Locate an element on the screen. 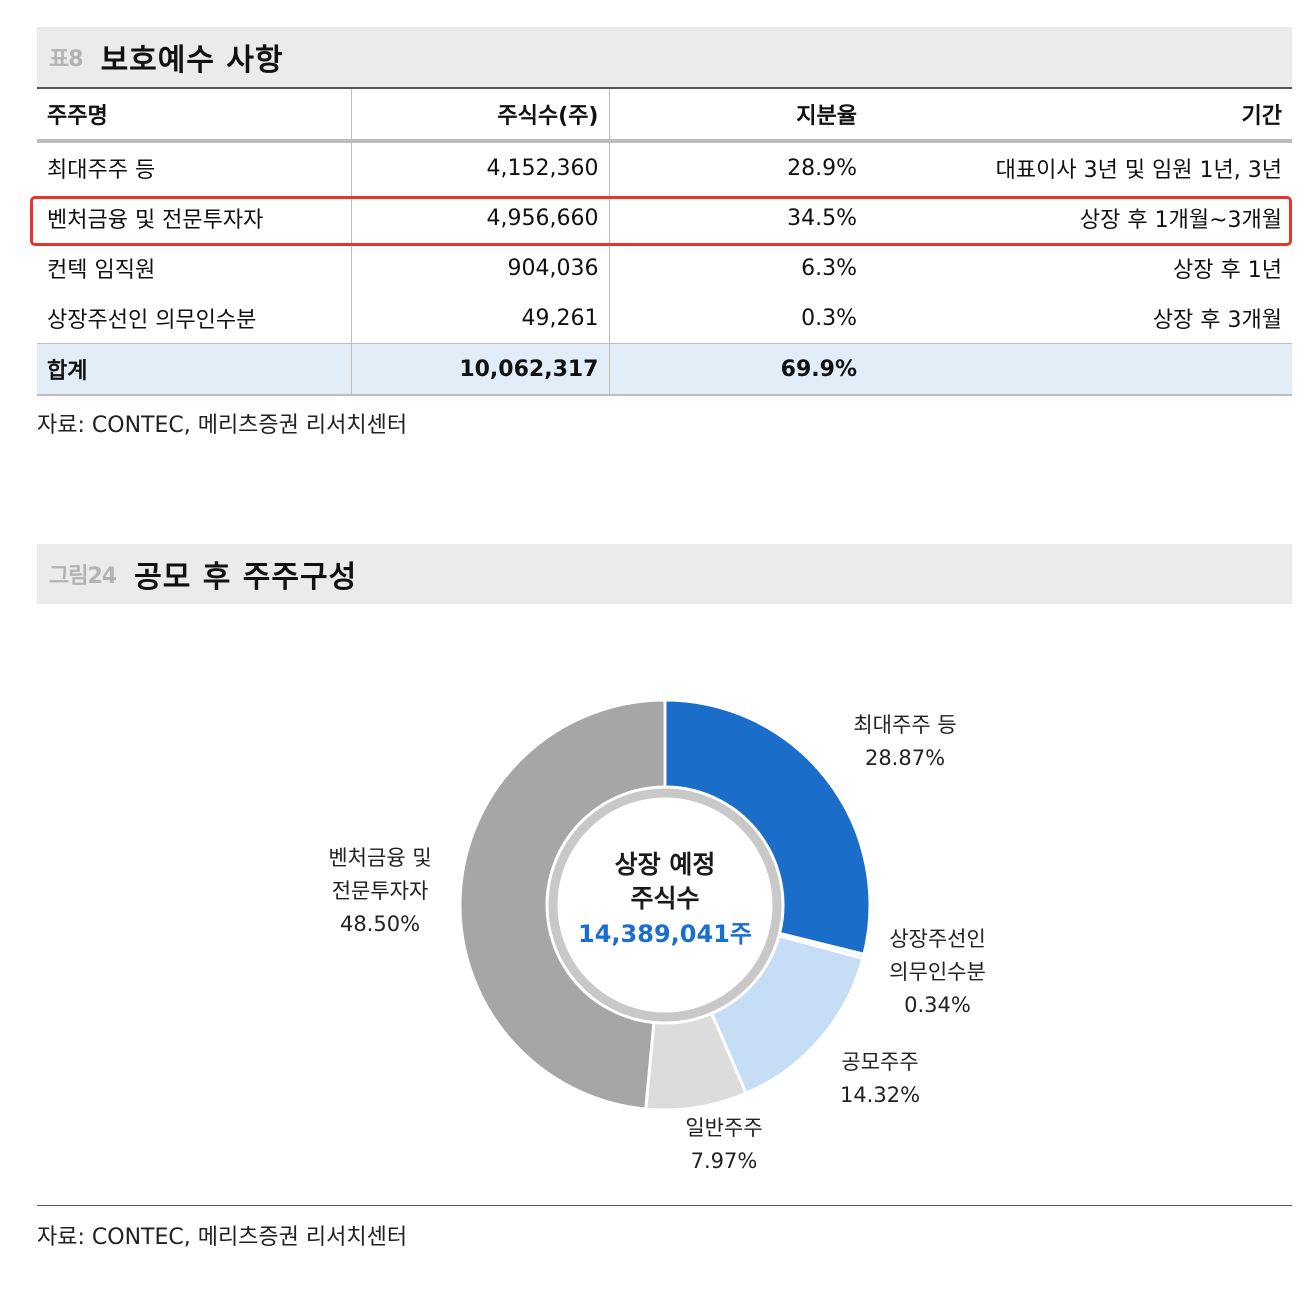 The height and width of the screenshot is (1290, 1316). col-header-ratio: 지분율 is located at coordinates (738, 115).